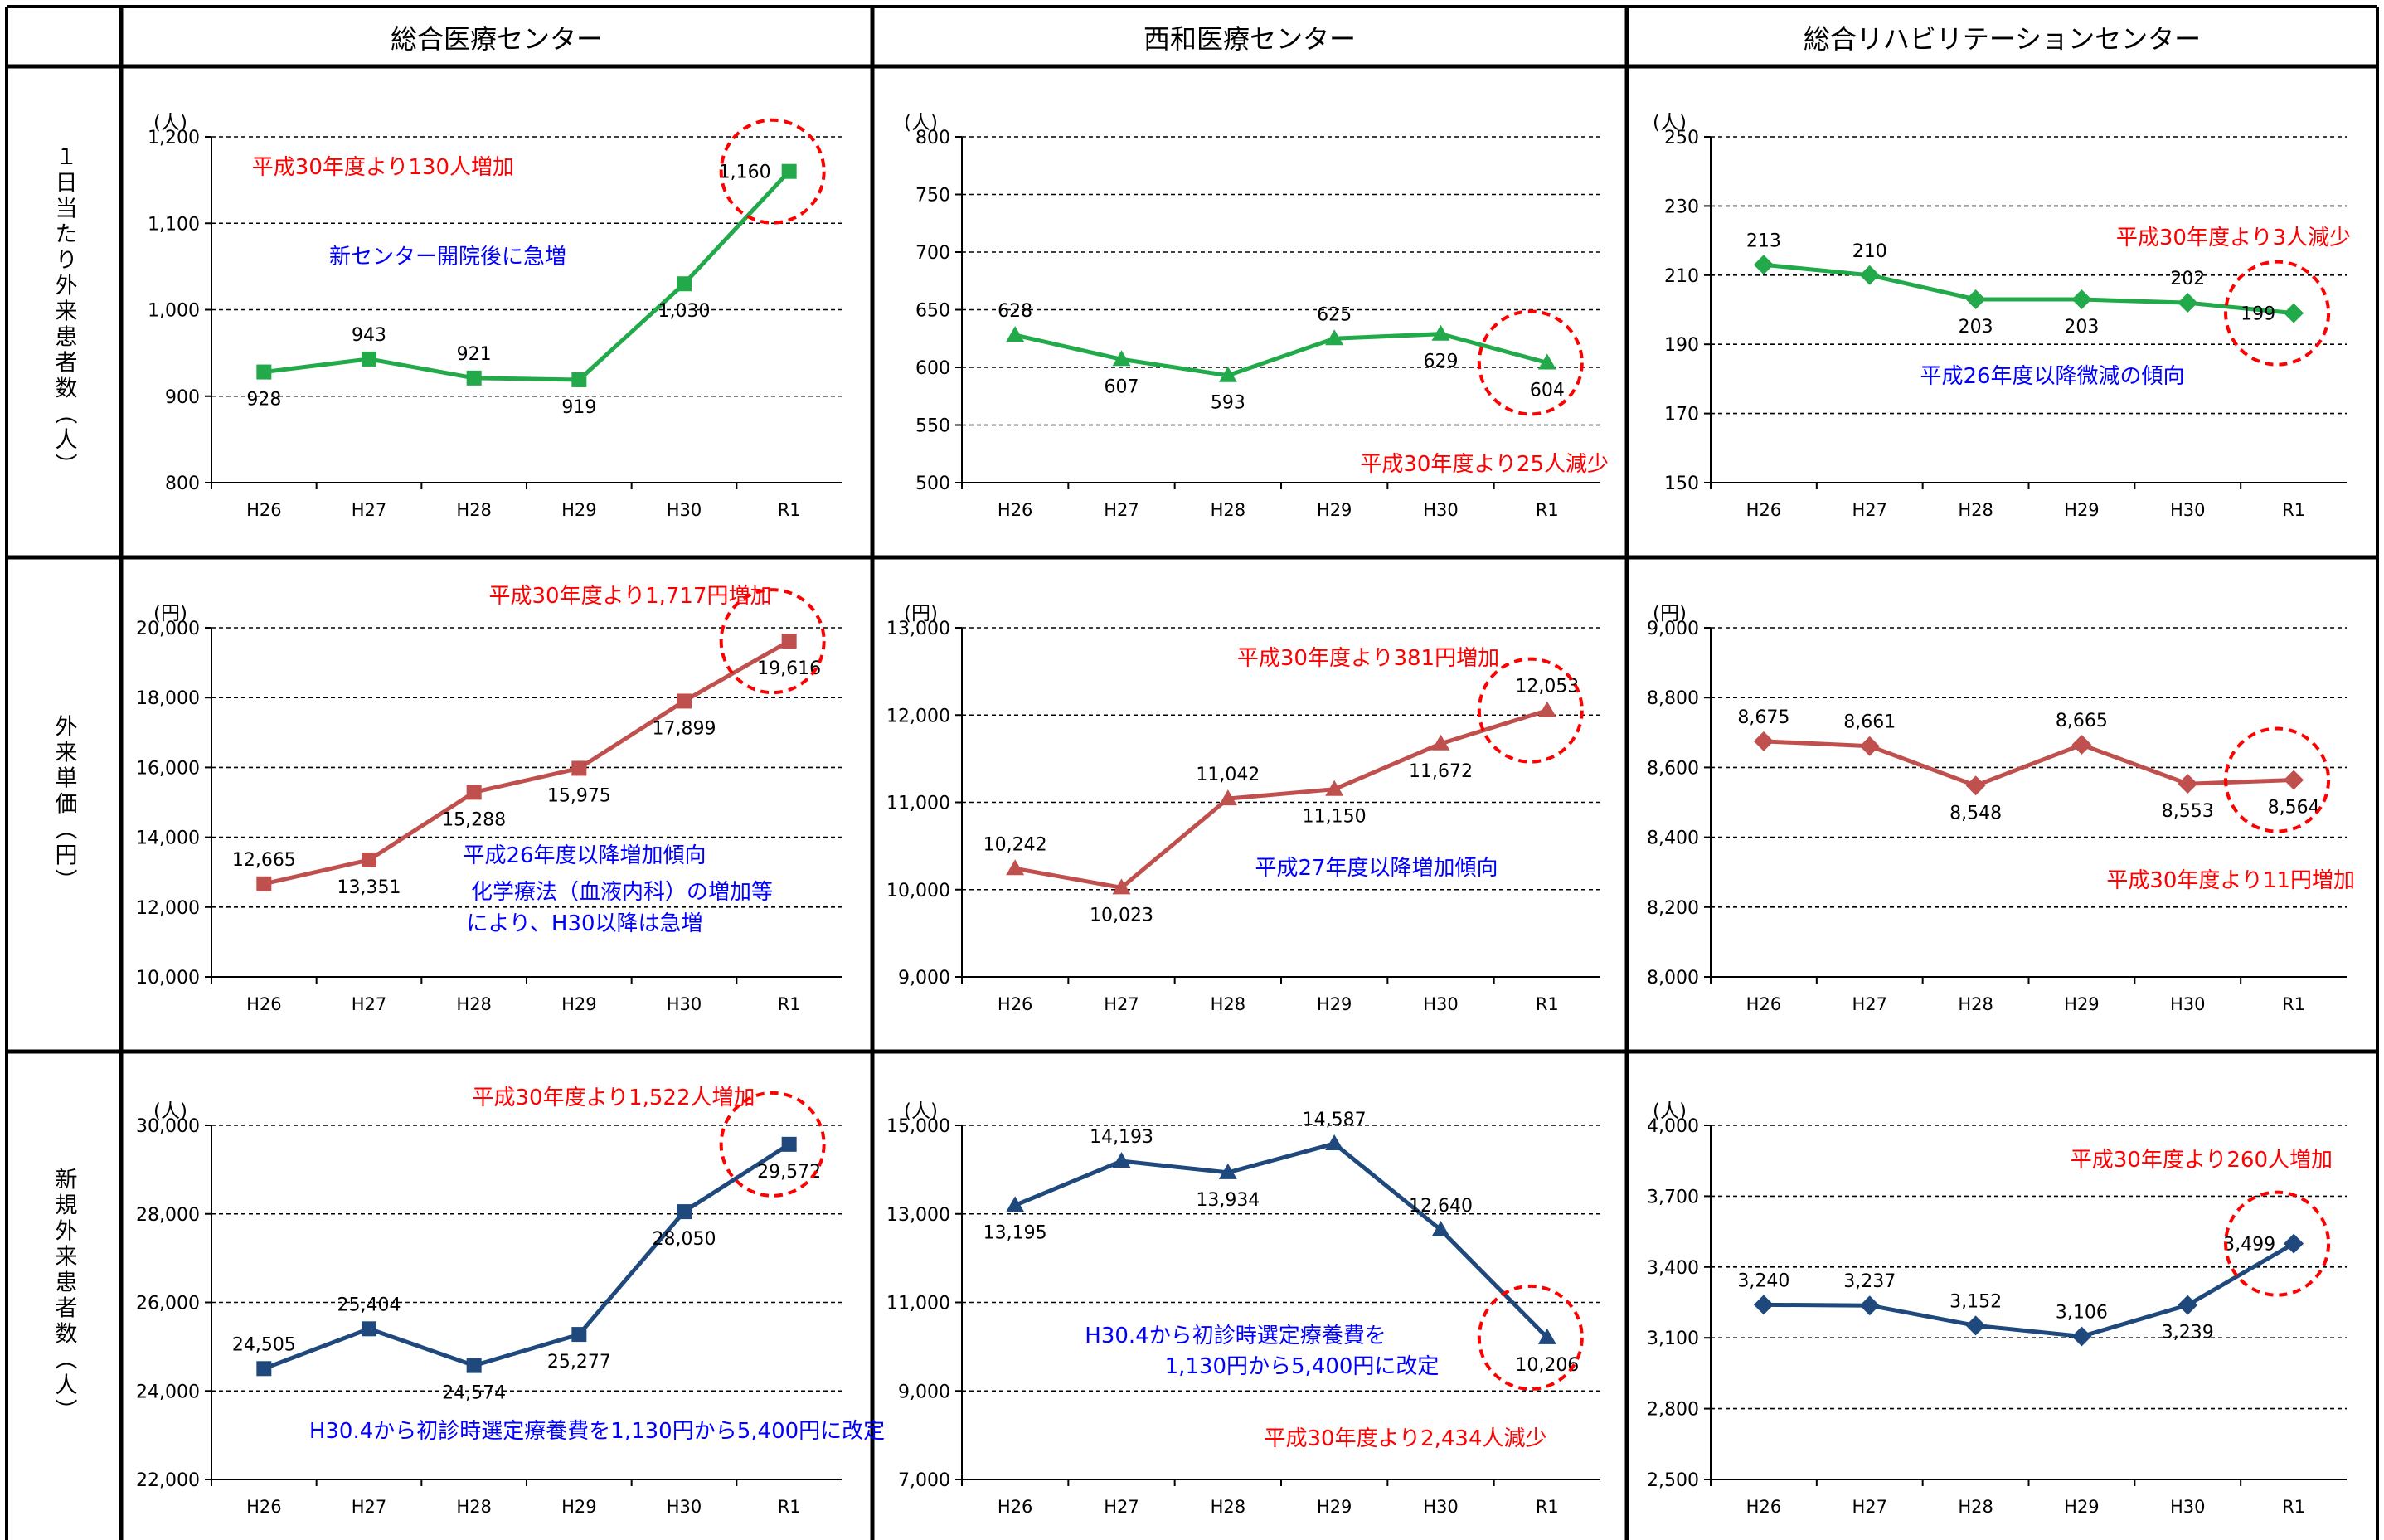 The height and width of the screenshot is (1540, 2384). Describe the element at coordinates (168, 1392) in the screenshot. I see `y-tick-label: 24,000` at that location.